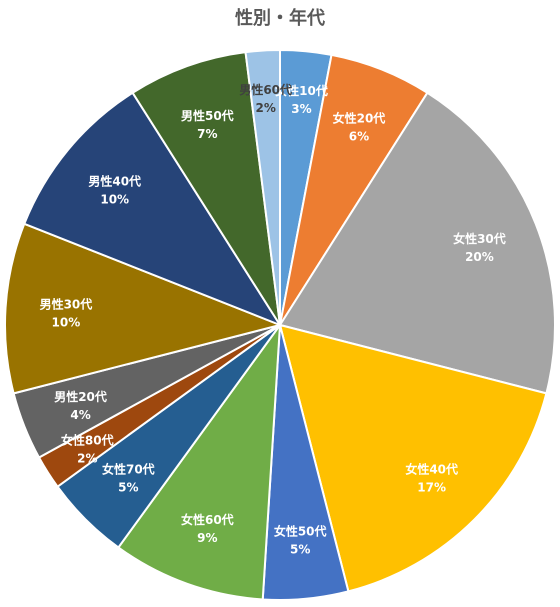 This screenshot has height=607, width=560. Describe the element at coordinates (128, 488) in the screenshot. I see `slice-percent-6: 5%` at that location.